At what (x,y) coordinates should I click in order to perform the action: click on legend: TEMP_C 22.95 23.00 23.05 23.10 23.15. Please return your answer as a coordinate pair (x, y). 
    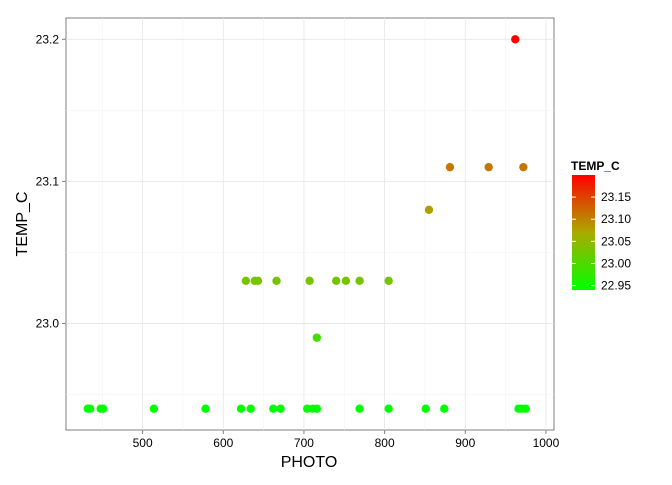
    Looking at the image, I should click on (601, 226).